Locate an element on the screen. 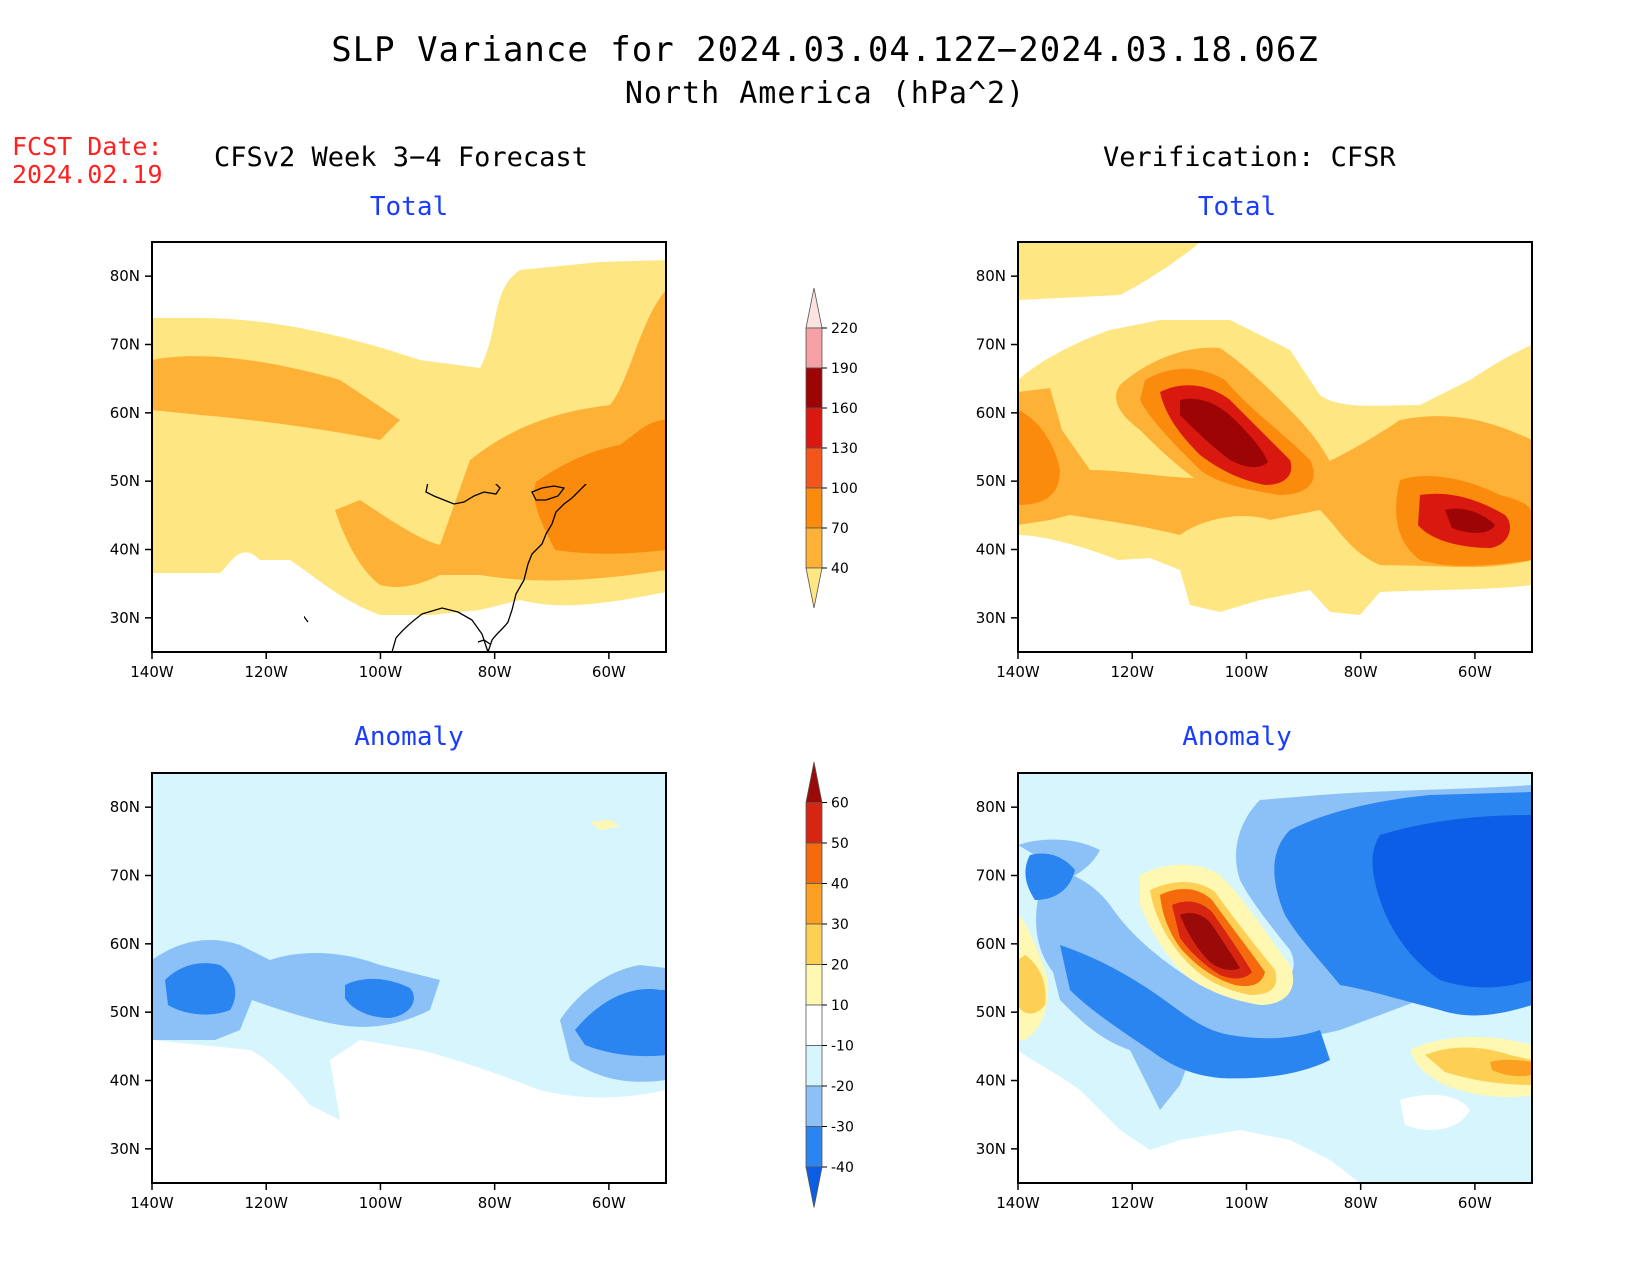  colorbar-anomaly: 60 50 40 30 20 10 -10 -20 -30 -40 is located at coordinates (829, 984).